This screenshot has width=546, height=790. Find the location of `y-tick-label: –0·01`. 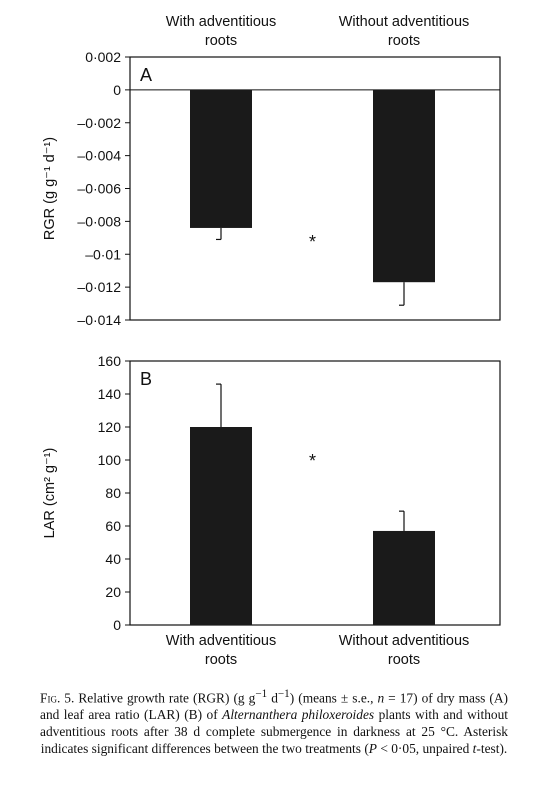

y-tick-label: –0·01 is located at coordinates (103, 254).